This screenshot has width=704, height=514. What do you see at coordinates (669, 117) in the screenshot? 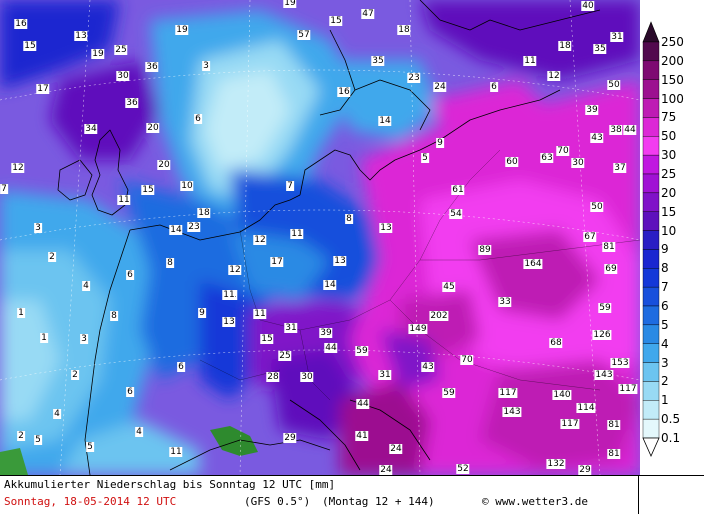
I see `legend-label: 75` at bounding box center [669, 117].